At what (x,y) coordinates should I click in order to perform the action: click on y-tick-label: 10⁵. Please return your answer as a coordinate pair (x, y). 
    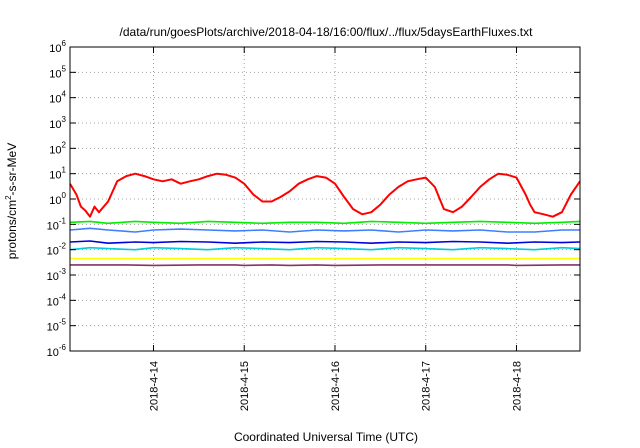
    Looking at the image, I should click on (57, 72).